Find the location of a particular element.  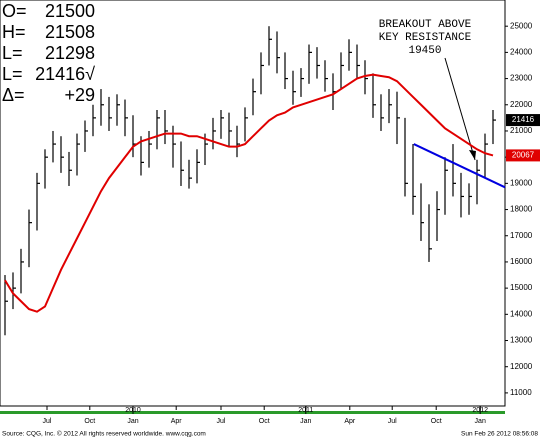

header-value: +29 is located at coordinates (79, 95).